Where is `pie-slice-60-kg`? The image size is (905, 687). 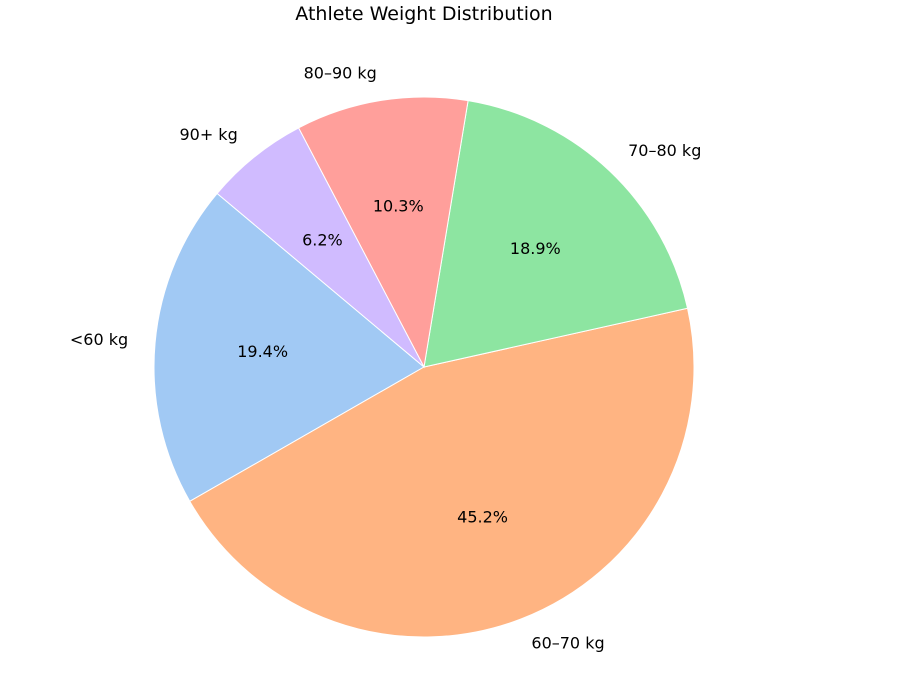 pie-slice-60-kg is located at coordinates (289, 347).